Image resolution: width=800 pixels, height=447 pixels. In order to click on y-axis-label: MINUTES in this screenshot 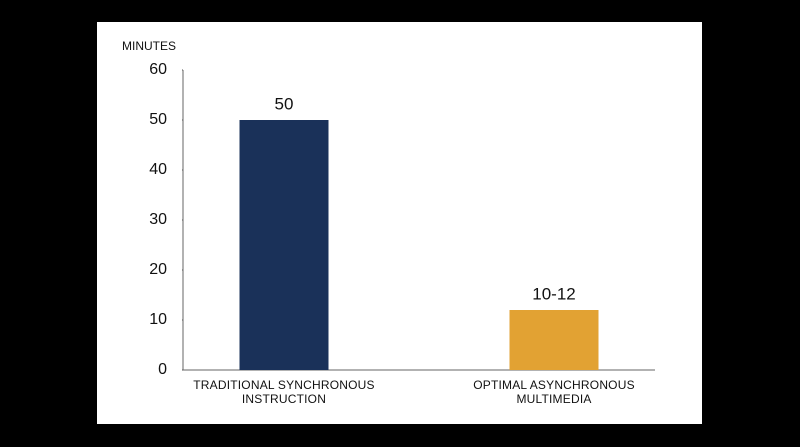, I will do `click(149, 46)`.